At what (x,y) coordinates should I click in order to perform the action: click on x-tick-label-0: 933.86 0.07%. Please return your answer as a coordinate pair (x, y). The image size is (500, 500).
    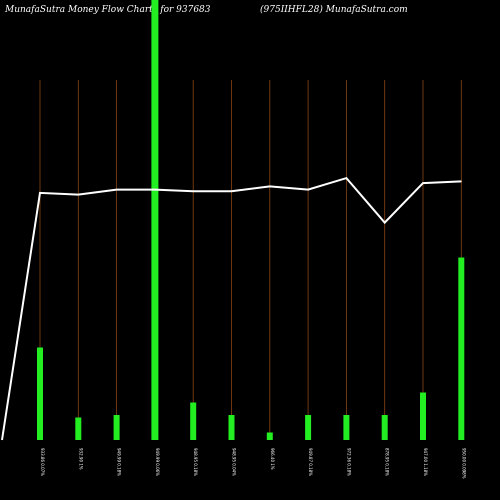
    Looking at the image, I should click on (42, 462).